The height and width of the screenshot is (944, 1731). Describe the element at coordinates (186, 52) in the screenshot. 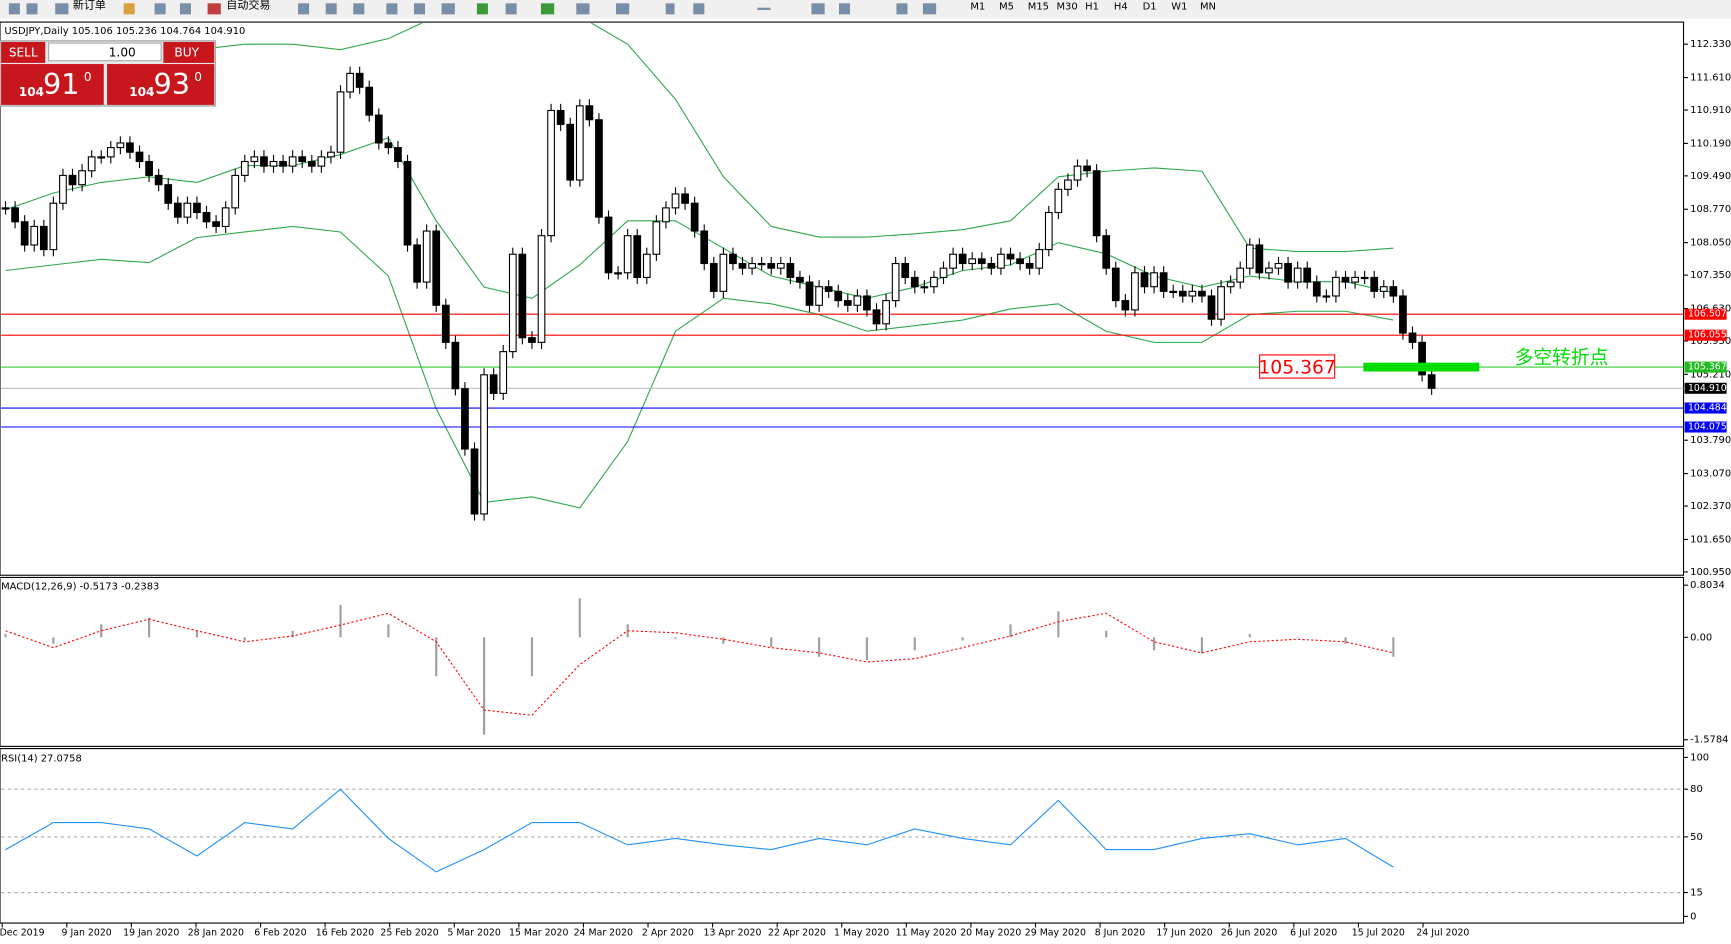

I see `buy-label: BUY` at that location.